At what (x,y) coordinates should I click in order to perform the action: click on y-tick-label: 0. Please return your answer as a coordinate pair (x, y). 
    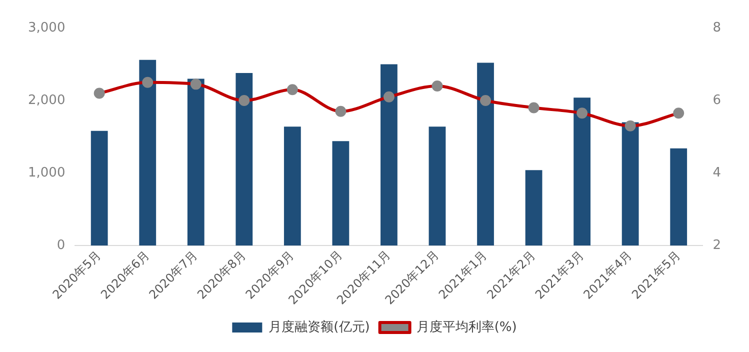
    Looking at the image, I should click on (61, 245).